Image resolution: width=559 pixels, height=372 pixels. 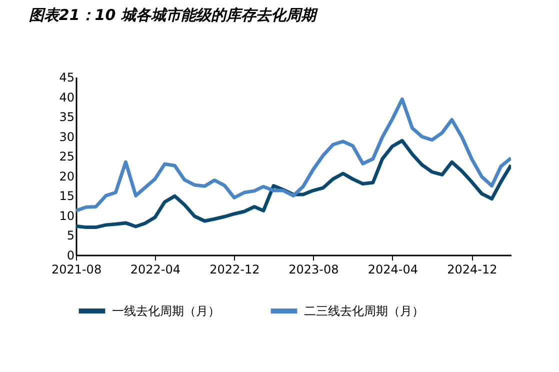 I want to click on y-tick-label: 25, so click(x=66, y=157).